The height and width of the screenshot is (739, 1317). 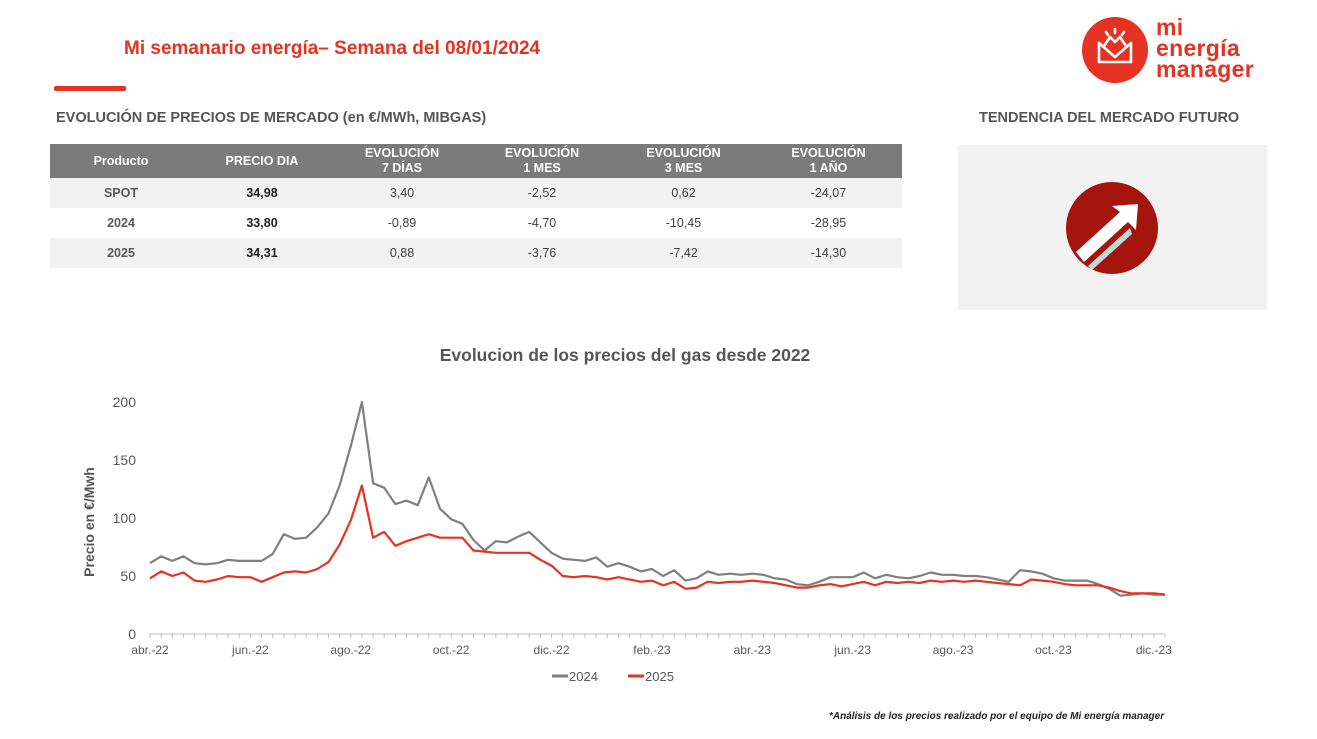 I want to click on y-tick-label: 50, so click(x=128, y=576).